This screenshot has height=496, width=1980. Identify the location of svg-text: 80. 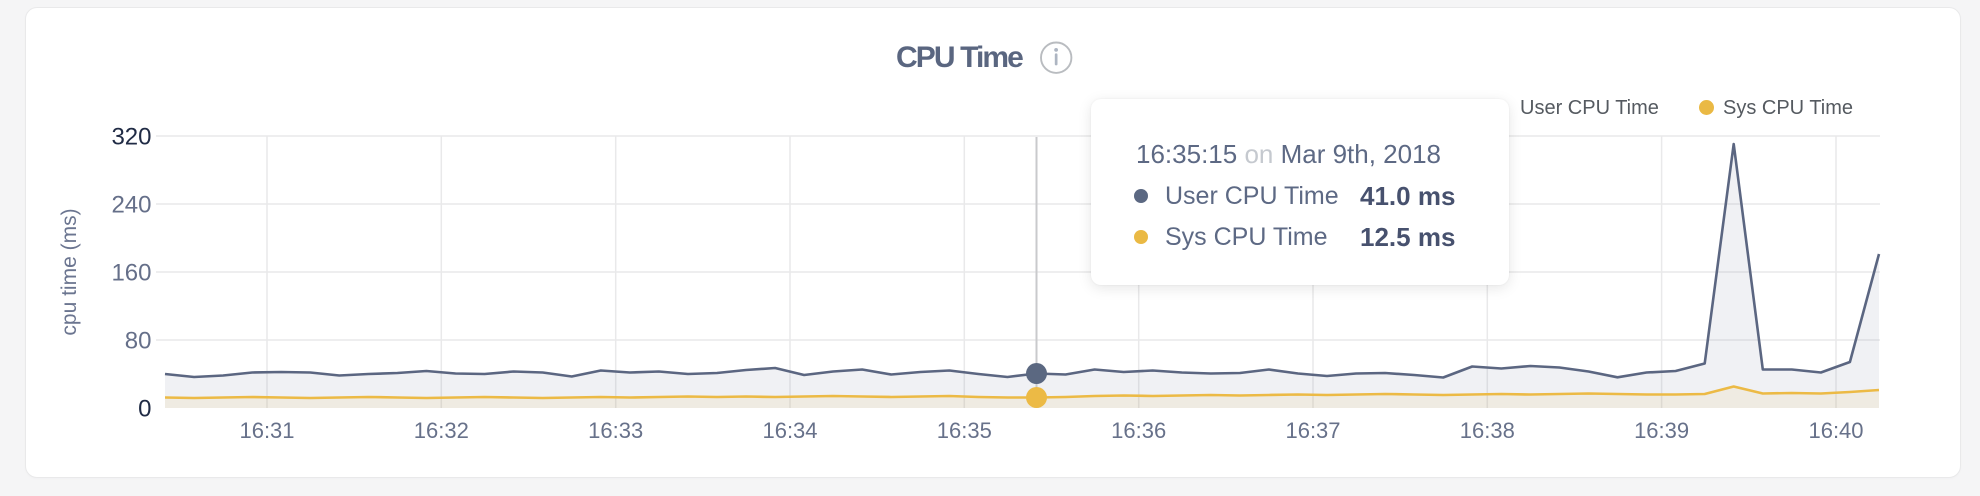
(138, 341).